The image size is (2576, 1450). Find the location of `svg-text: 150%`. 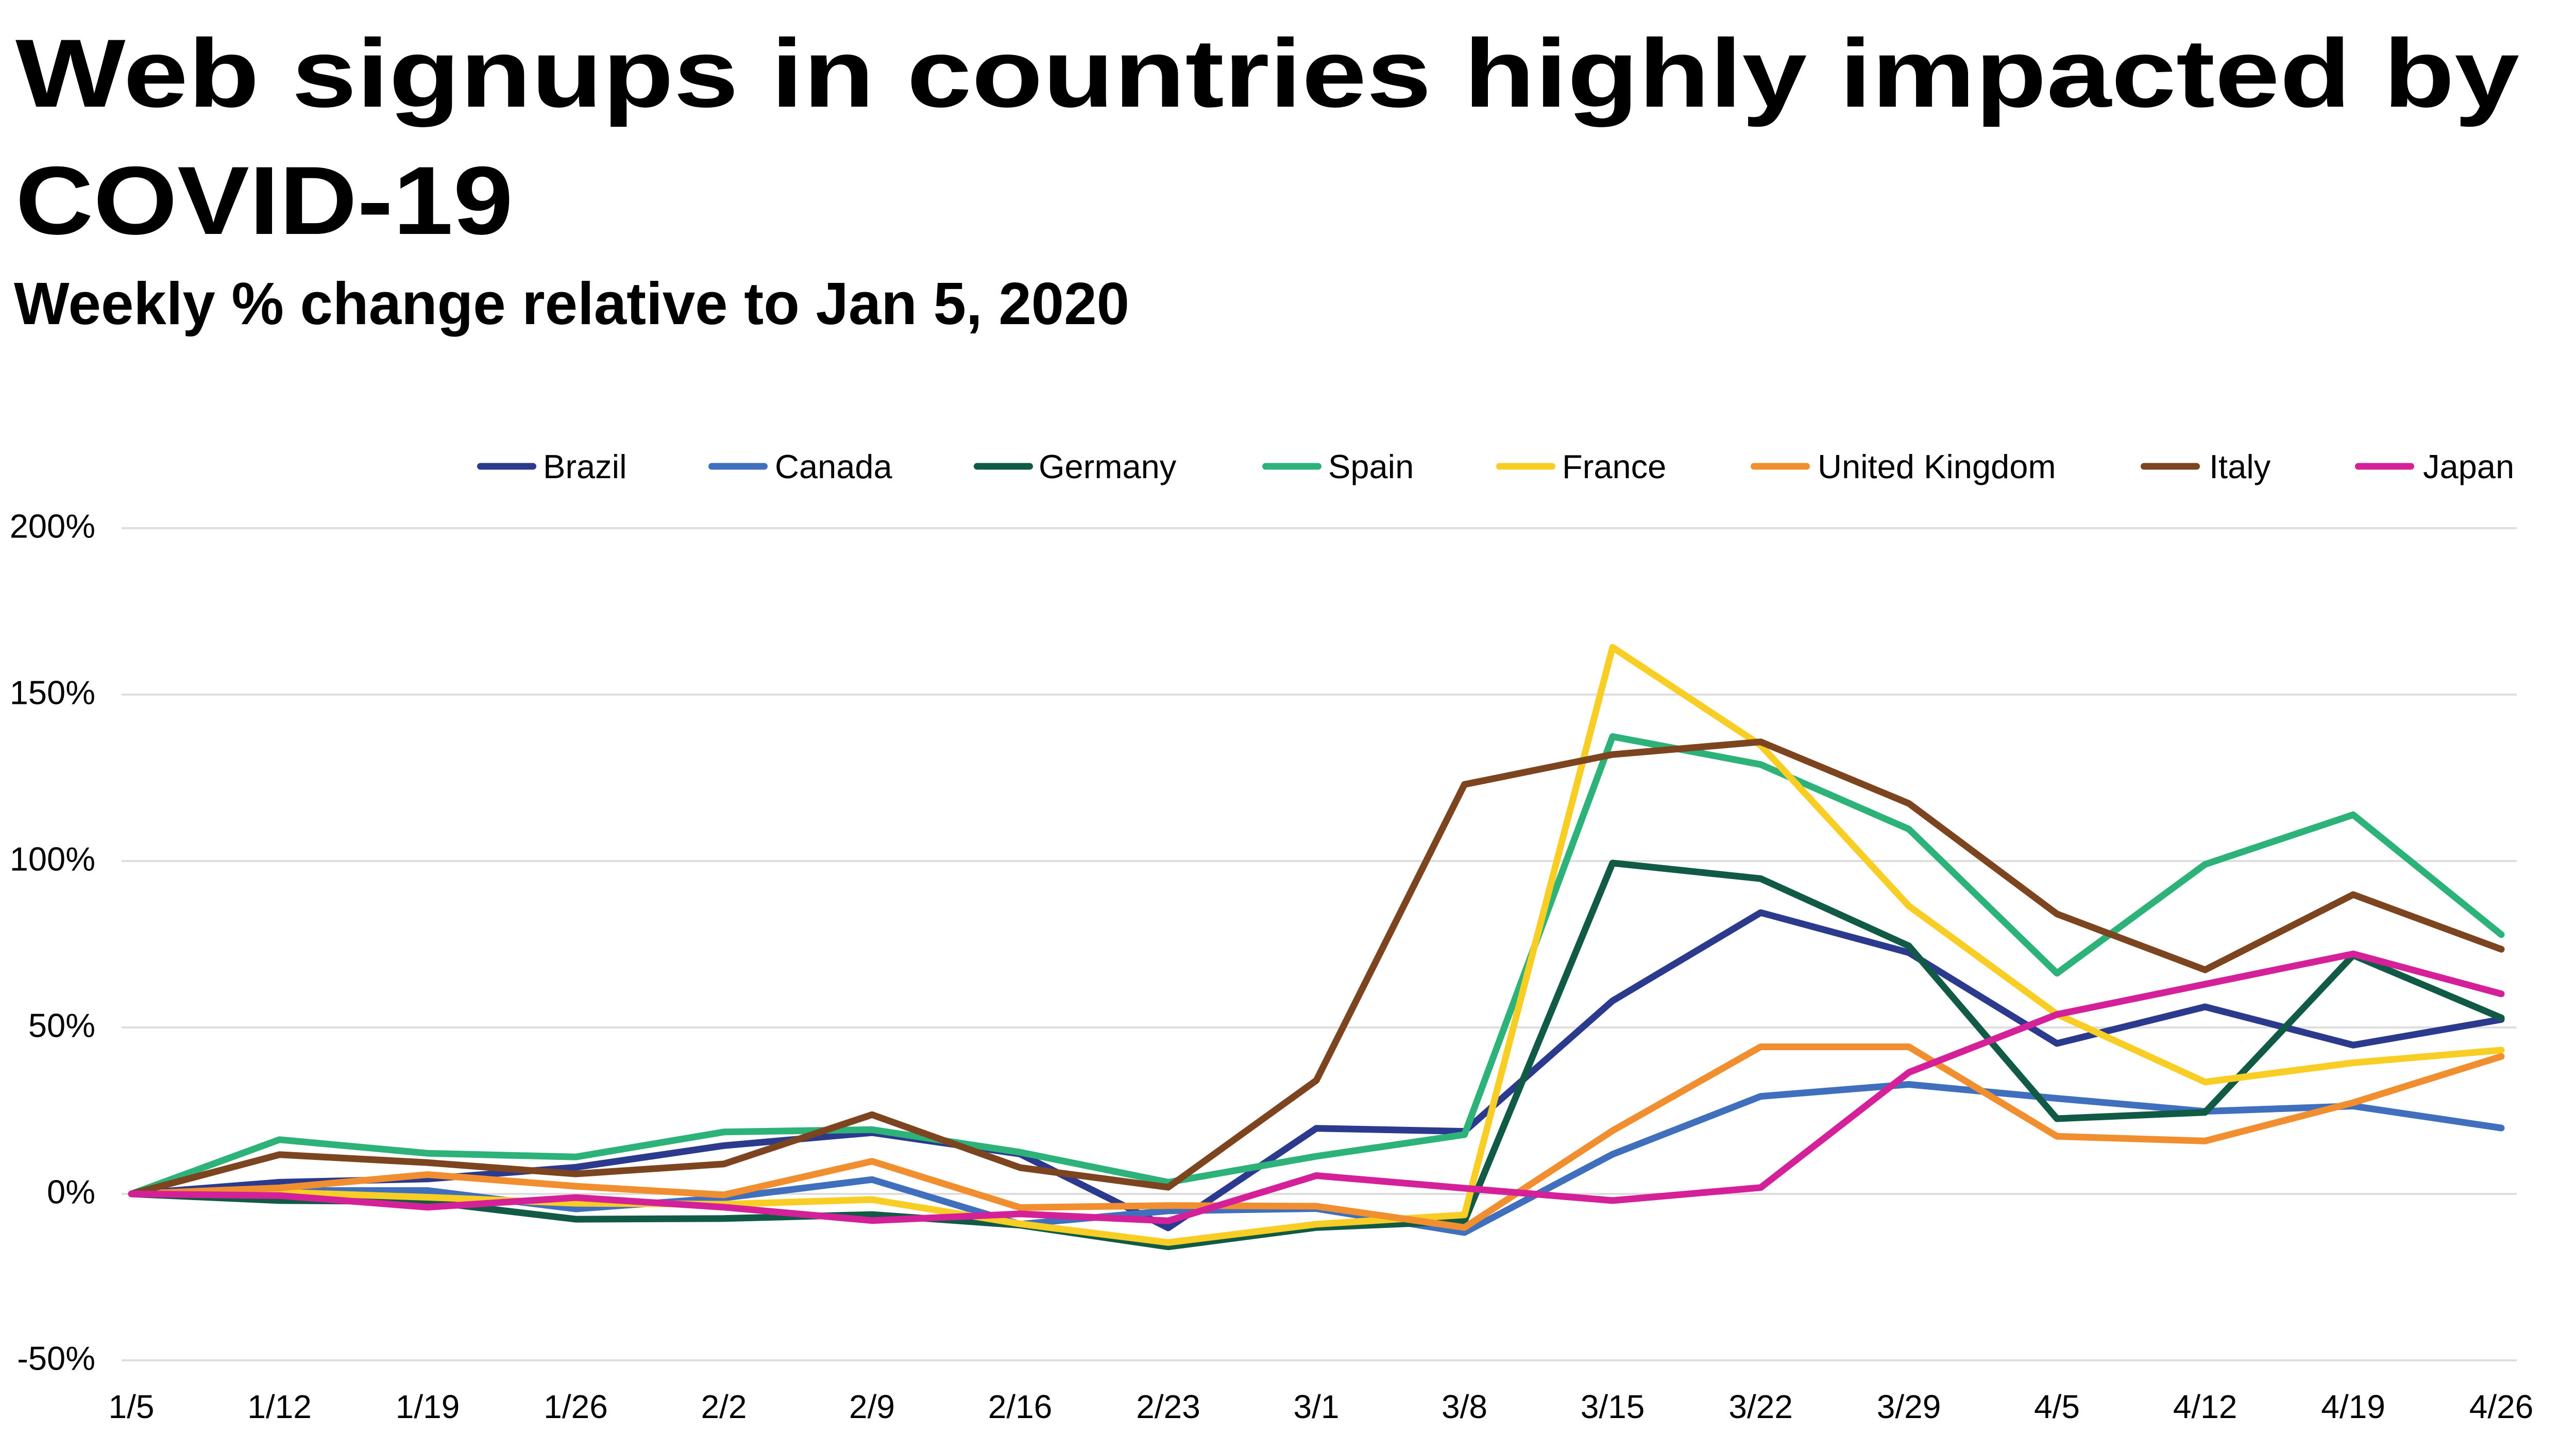

svg-text: 150% is located at coordinates (52, 693).